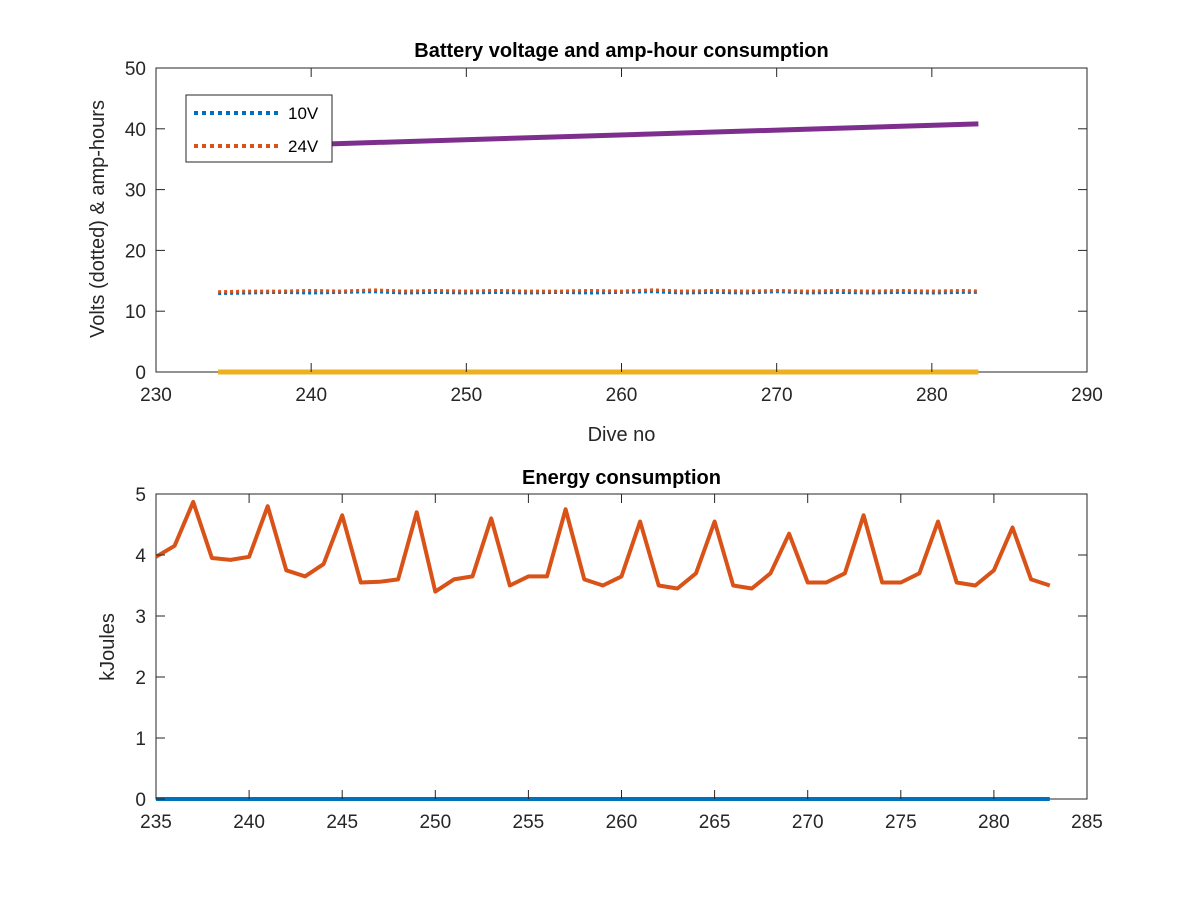 Image resolution: width=1200 pixels, height=900 pixels. I want to click on y-tick-label: 2, so click(140, 678).